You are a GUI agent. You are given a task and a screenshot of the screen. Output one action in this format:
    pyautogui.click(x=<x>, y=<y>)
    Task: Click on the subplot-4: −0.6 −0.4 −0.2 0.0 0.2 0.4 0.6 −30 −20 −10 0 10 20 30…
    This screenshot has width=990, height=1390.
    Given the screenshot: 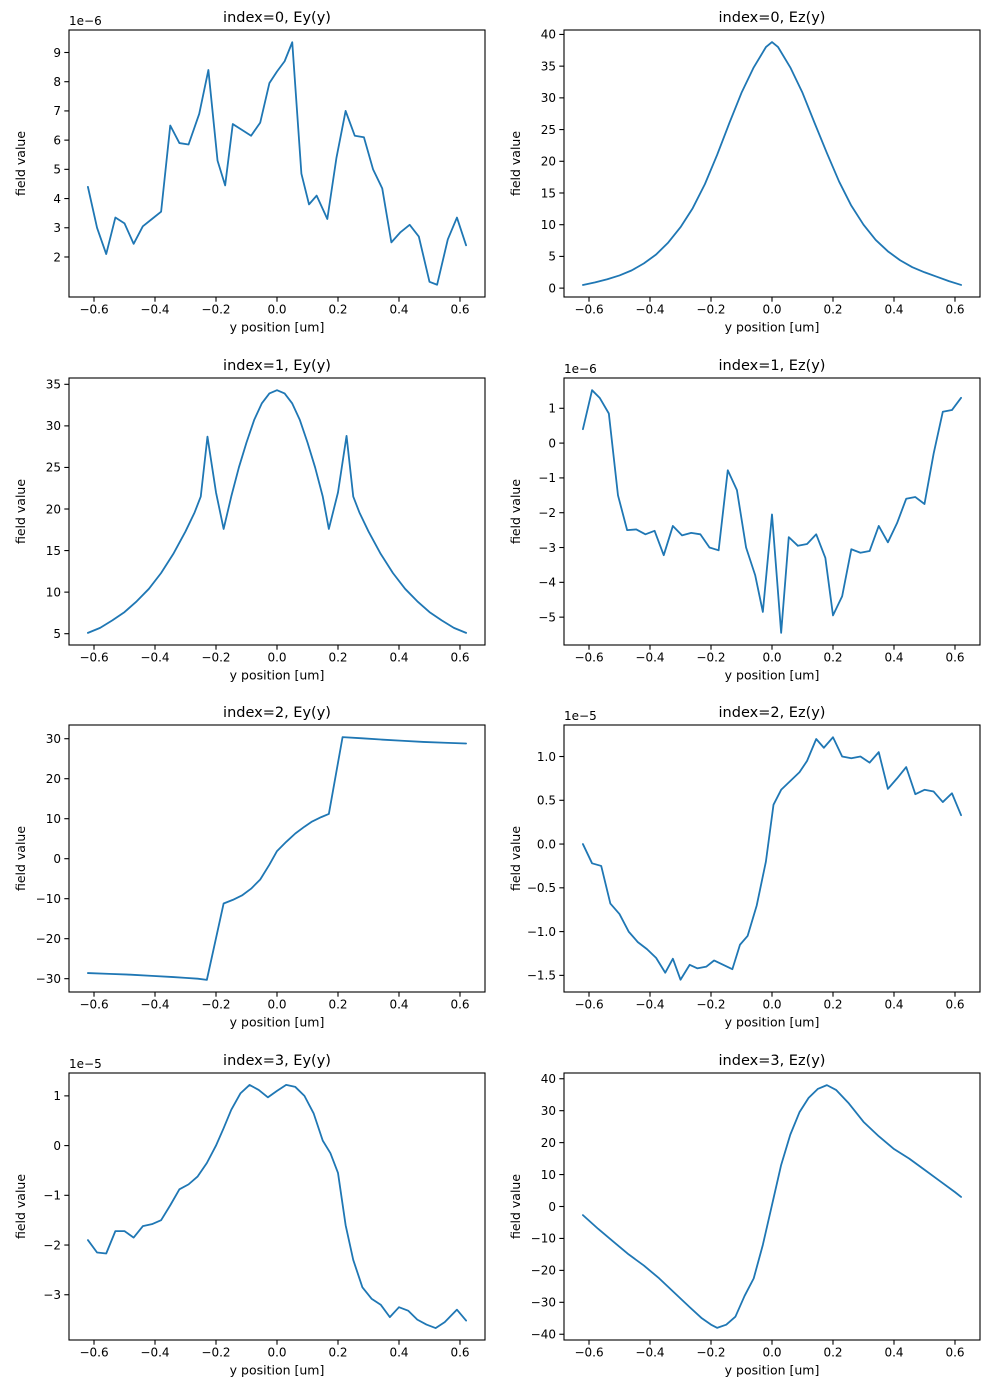 What is the action you would take?
    pyautogui.click(x=249, y=867)
    